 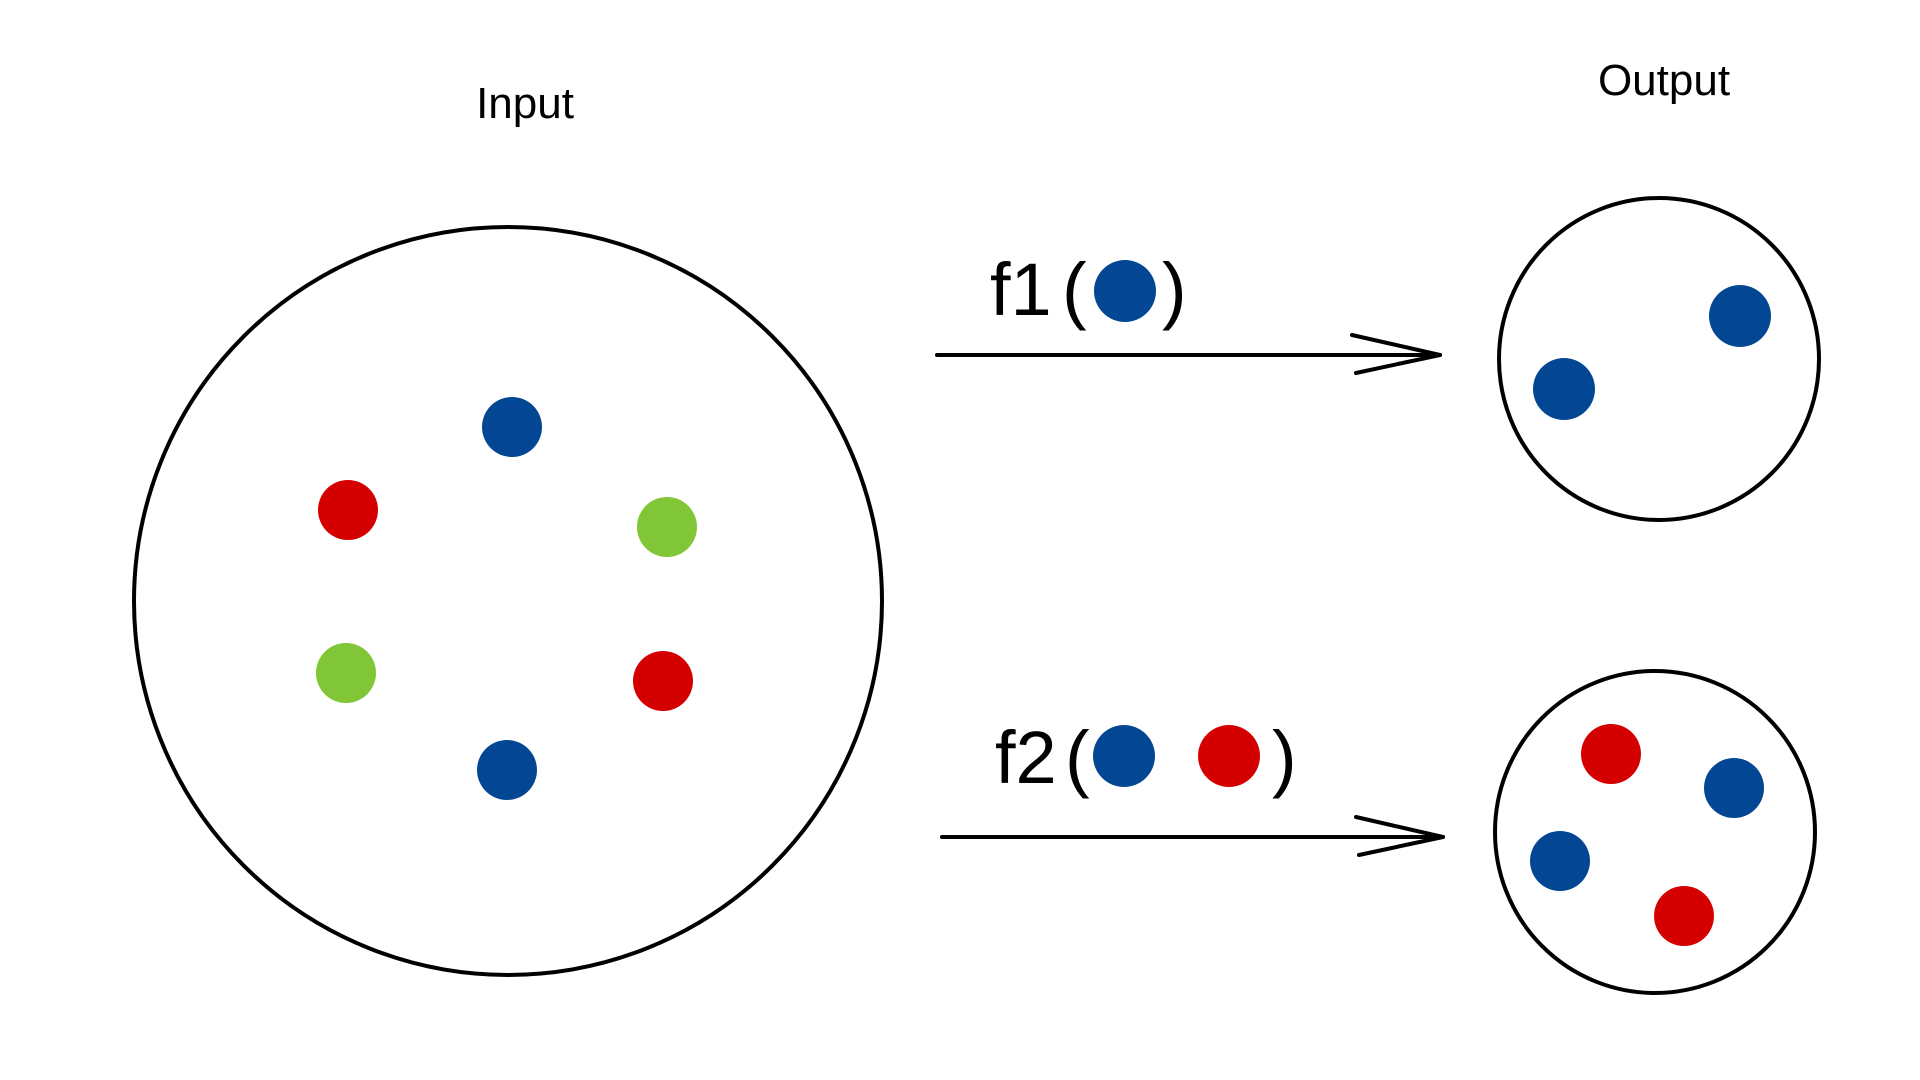 What do you see at coordinates (1229, 756) in the screenshot?
I see `f2-argument-red-dot` at bounding box center [1229, 756].